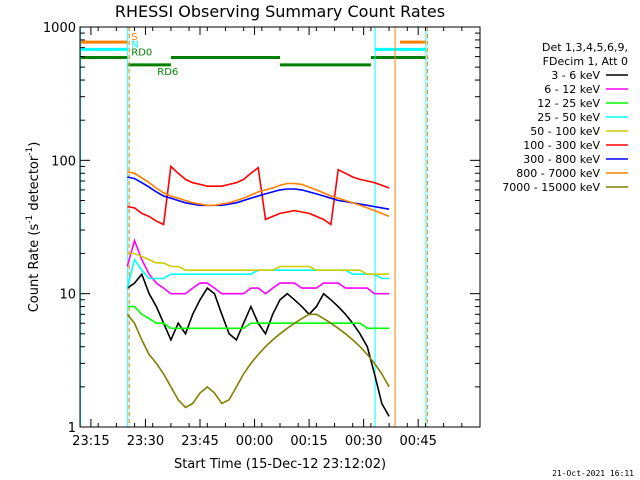 The width and height of the screenshot is (640, 480). What do you see at coordinates (561, 145) in the screenshot?
I see `legend-entry-label: 100 - 300 keV` at bounding box center [561, 145].